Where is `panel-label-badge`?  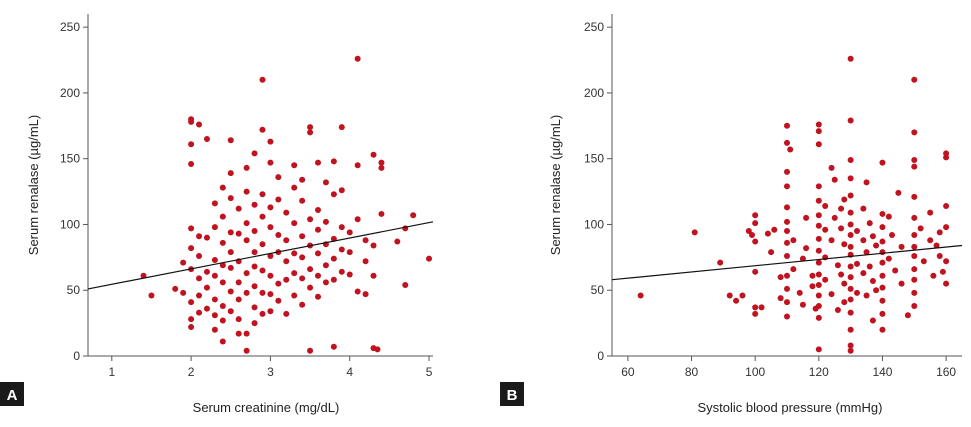
panel-label-badge is located at coordinates (512, 394).